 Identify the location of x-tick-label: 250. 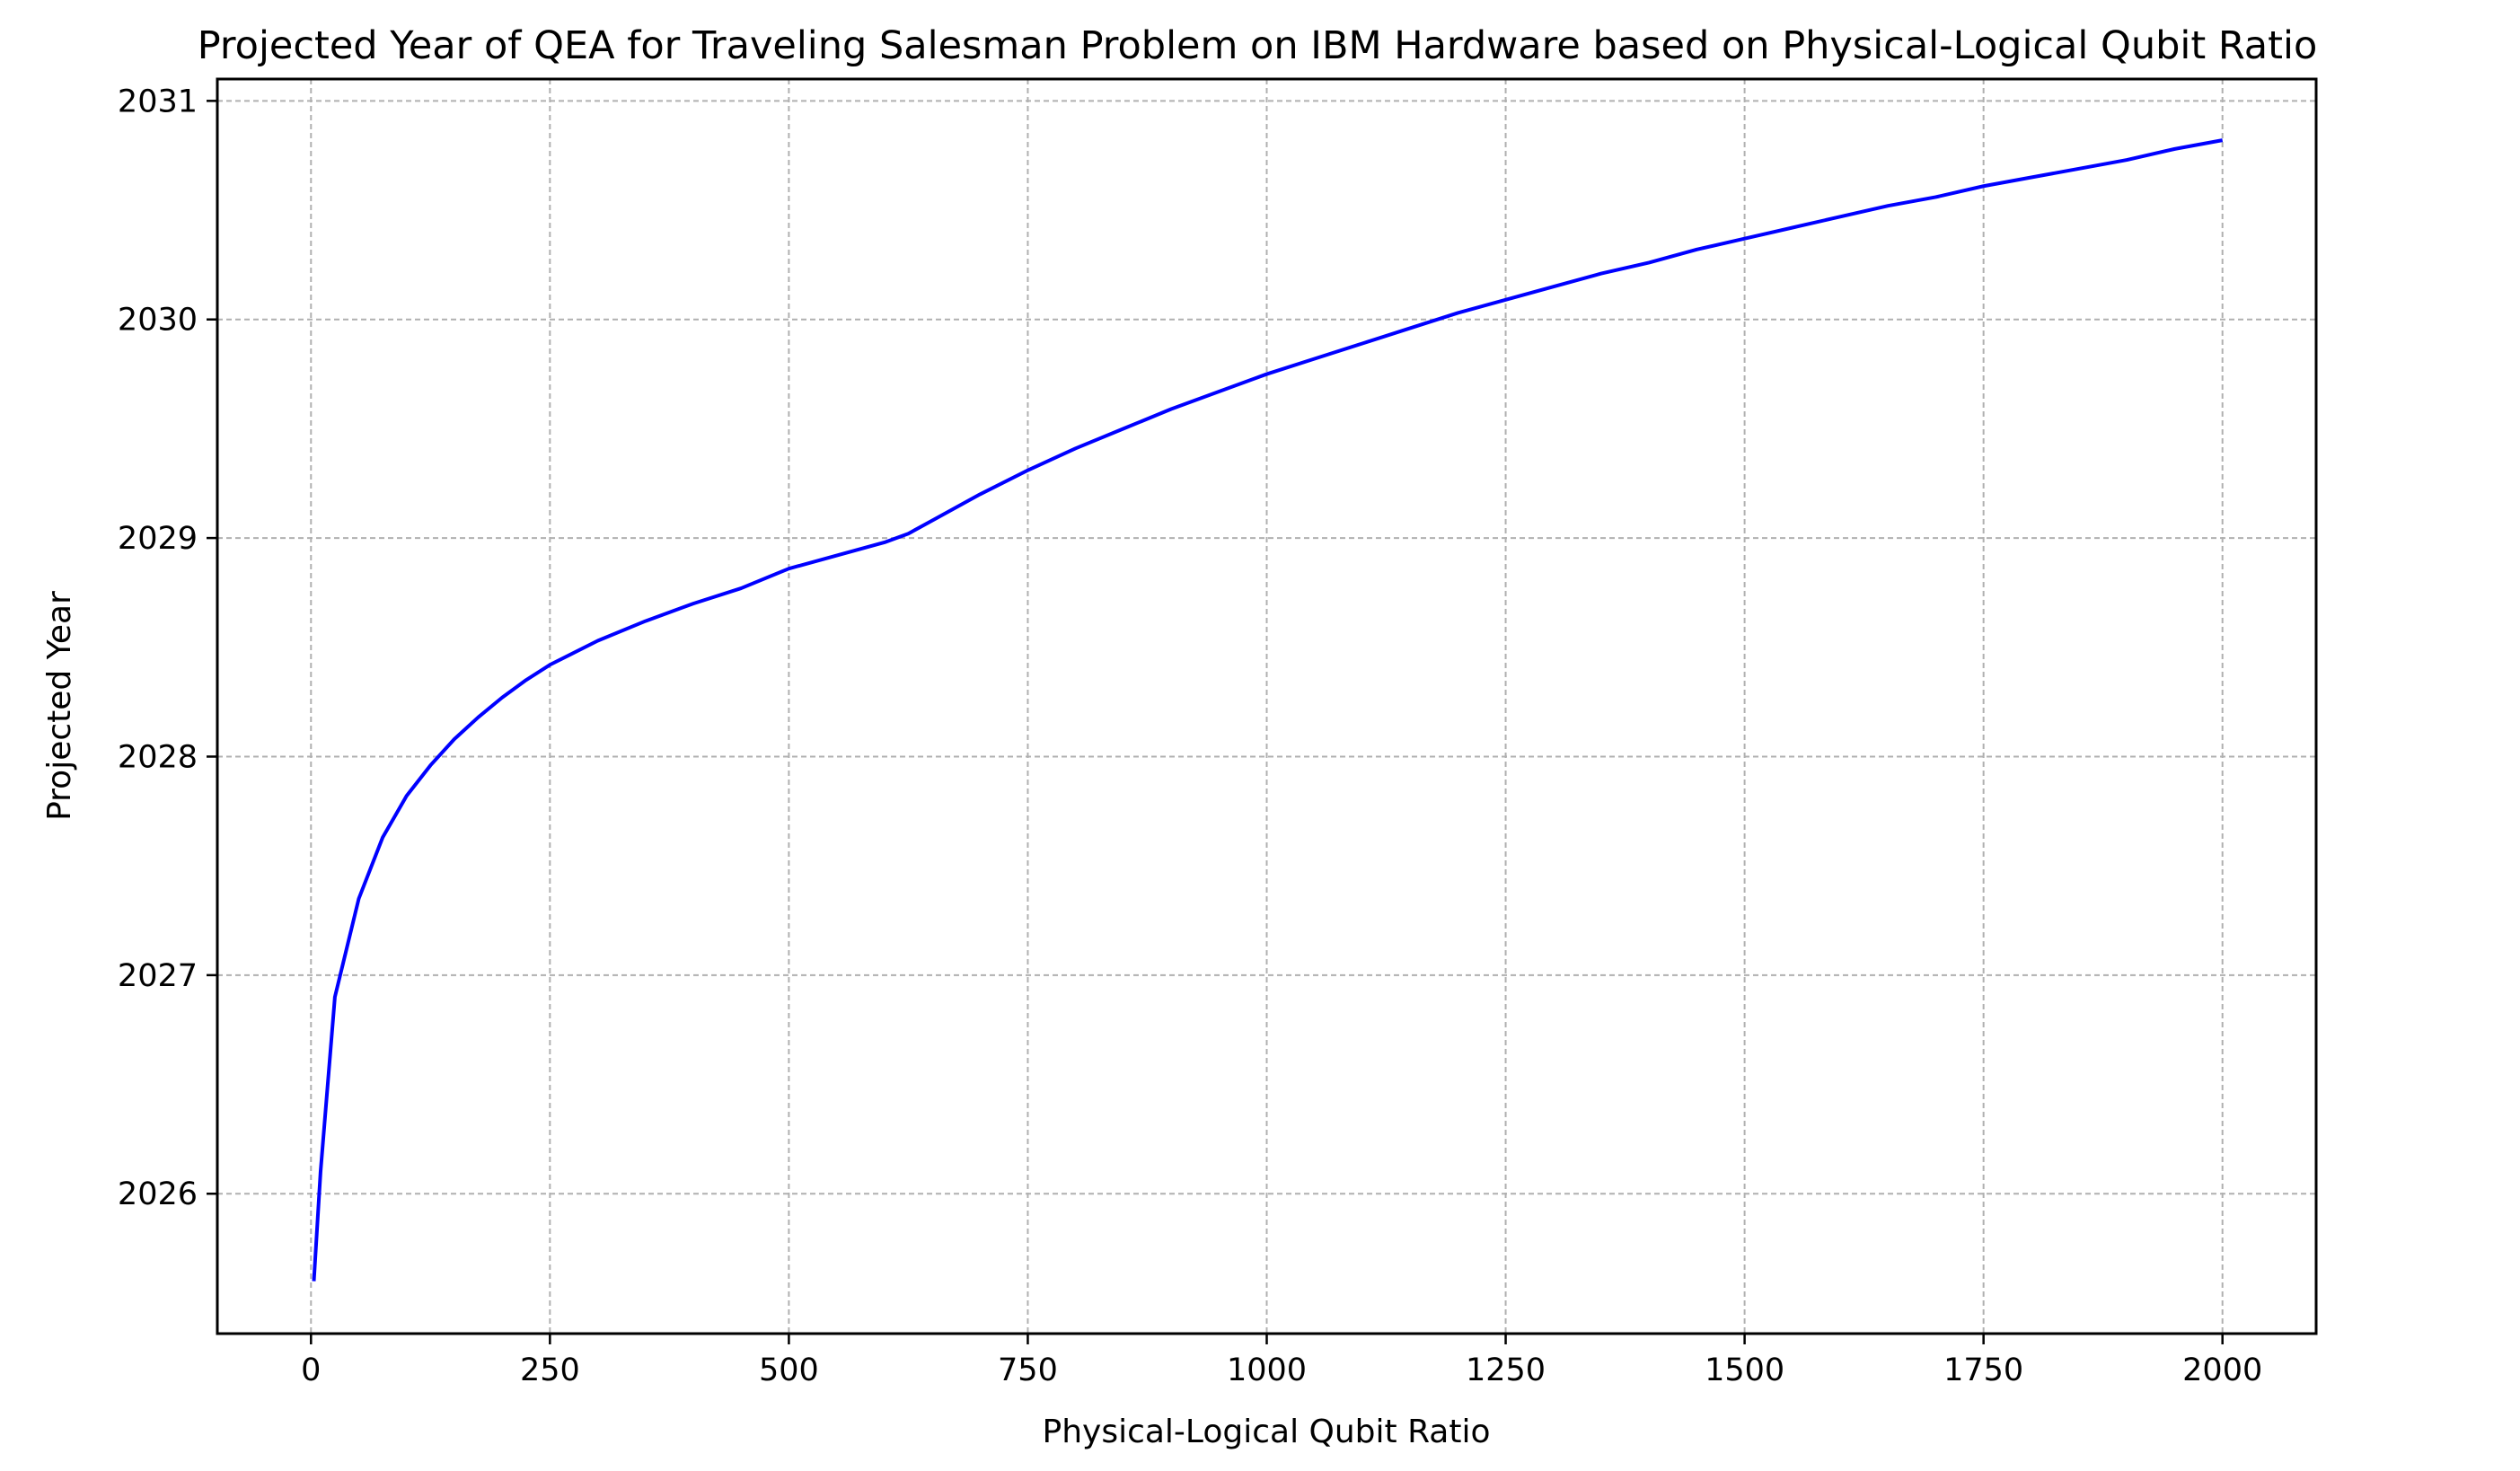
(550, 1370).